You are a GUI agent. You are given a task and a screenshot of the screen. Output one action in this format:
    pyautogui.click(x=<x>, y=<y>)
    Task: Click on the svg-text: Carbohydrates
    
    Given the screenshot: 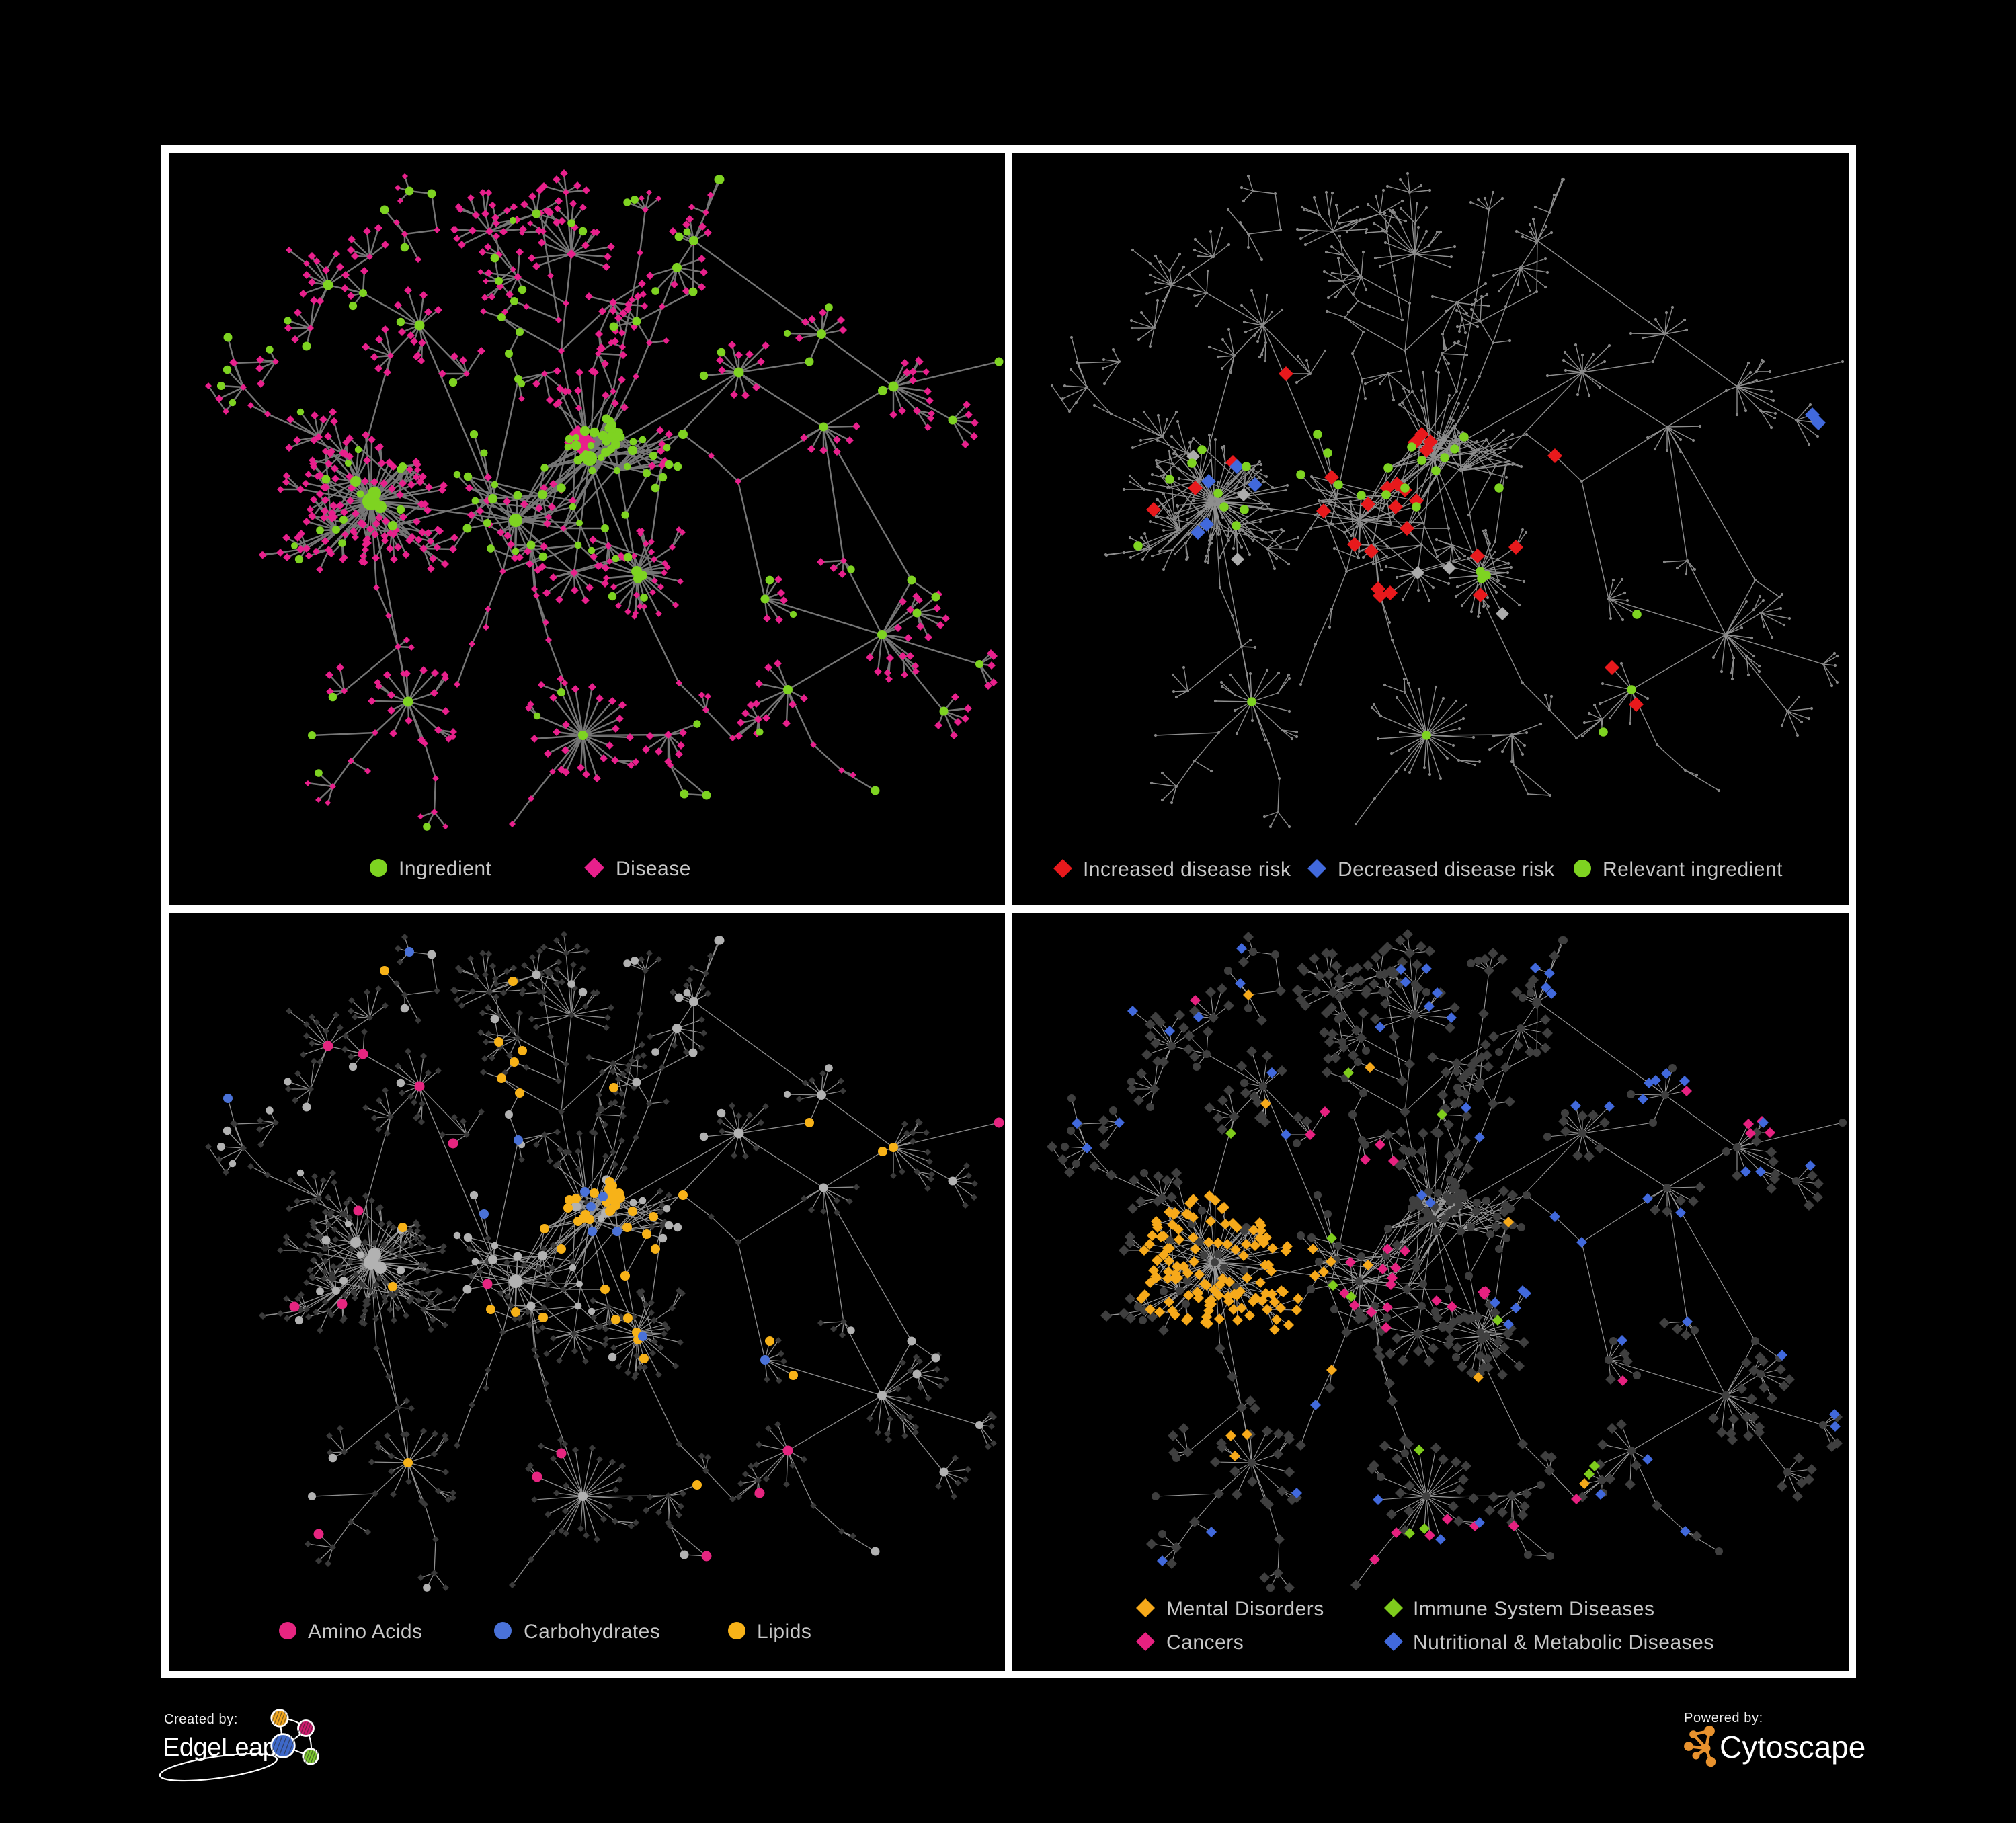 What is the action you would take?
    pyautogui.click(x=592, y=1632)
    